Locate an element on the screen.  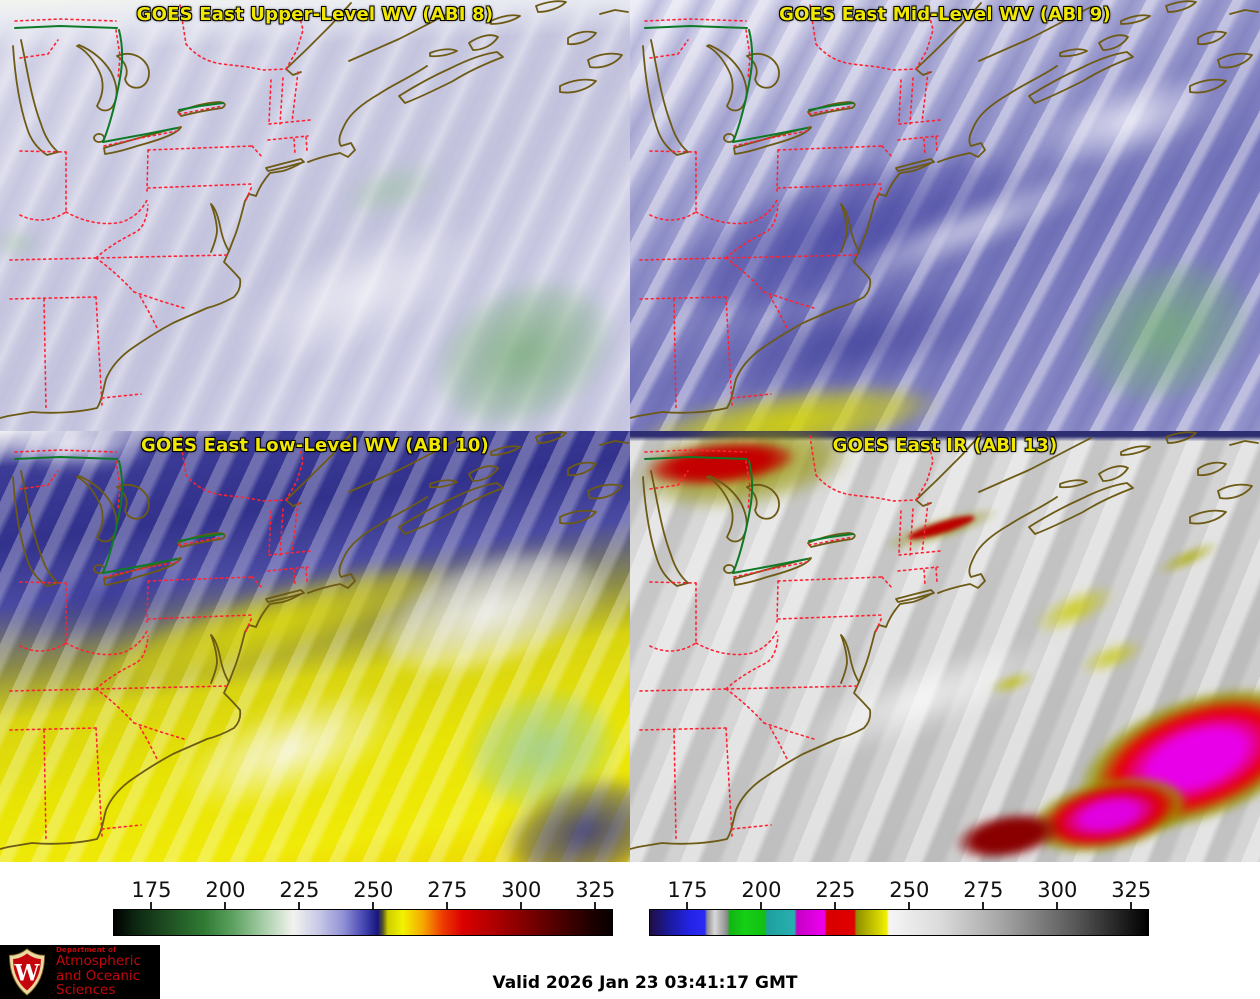
valid-timestamp: Valid 2026 Jan 23 03:41:17 GMT is located at coordinates (645, 983).